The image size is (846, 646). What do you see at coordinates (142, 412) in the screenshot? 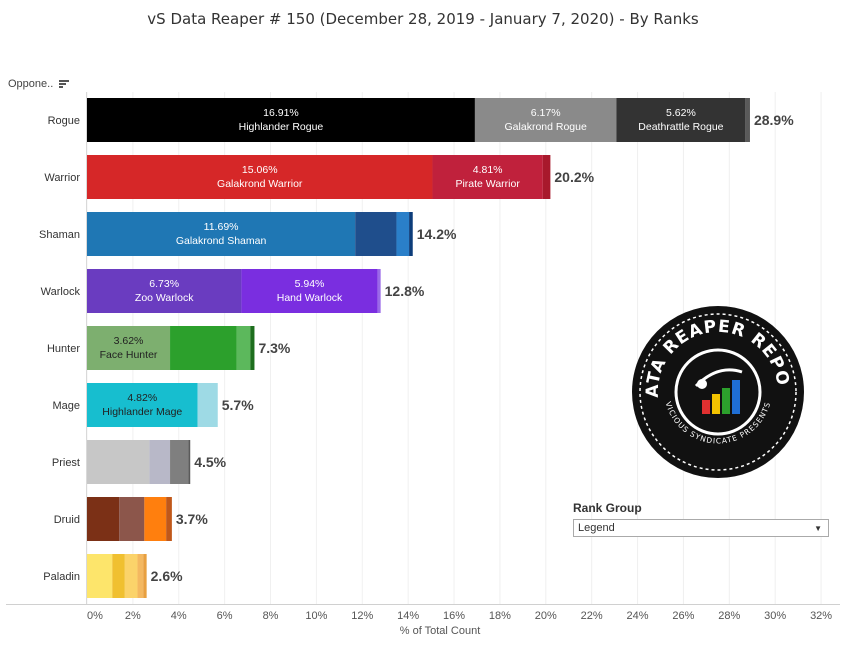
I see `segment-archetype-label: Highlander Mage` at bounding box center [142, 412].